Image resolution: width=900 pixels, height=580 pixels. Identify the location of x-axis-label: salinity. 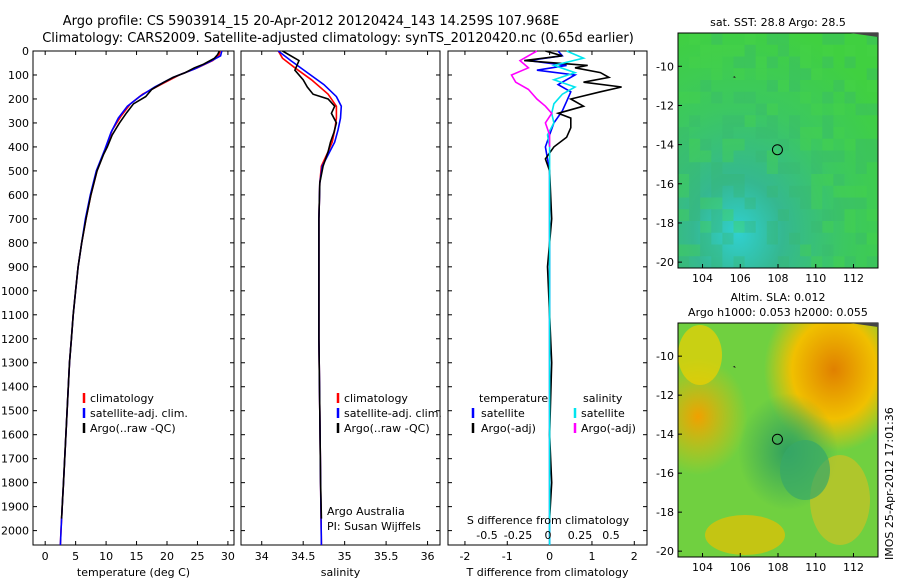
(341, 572).